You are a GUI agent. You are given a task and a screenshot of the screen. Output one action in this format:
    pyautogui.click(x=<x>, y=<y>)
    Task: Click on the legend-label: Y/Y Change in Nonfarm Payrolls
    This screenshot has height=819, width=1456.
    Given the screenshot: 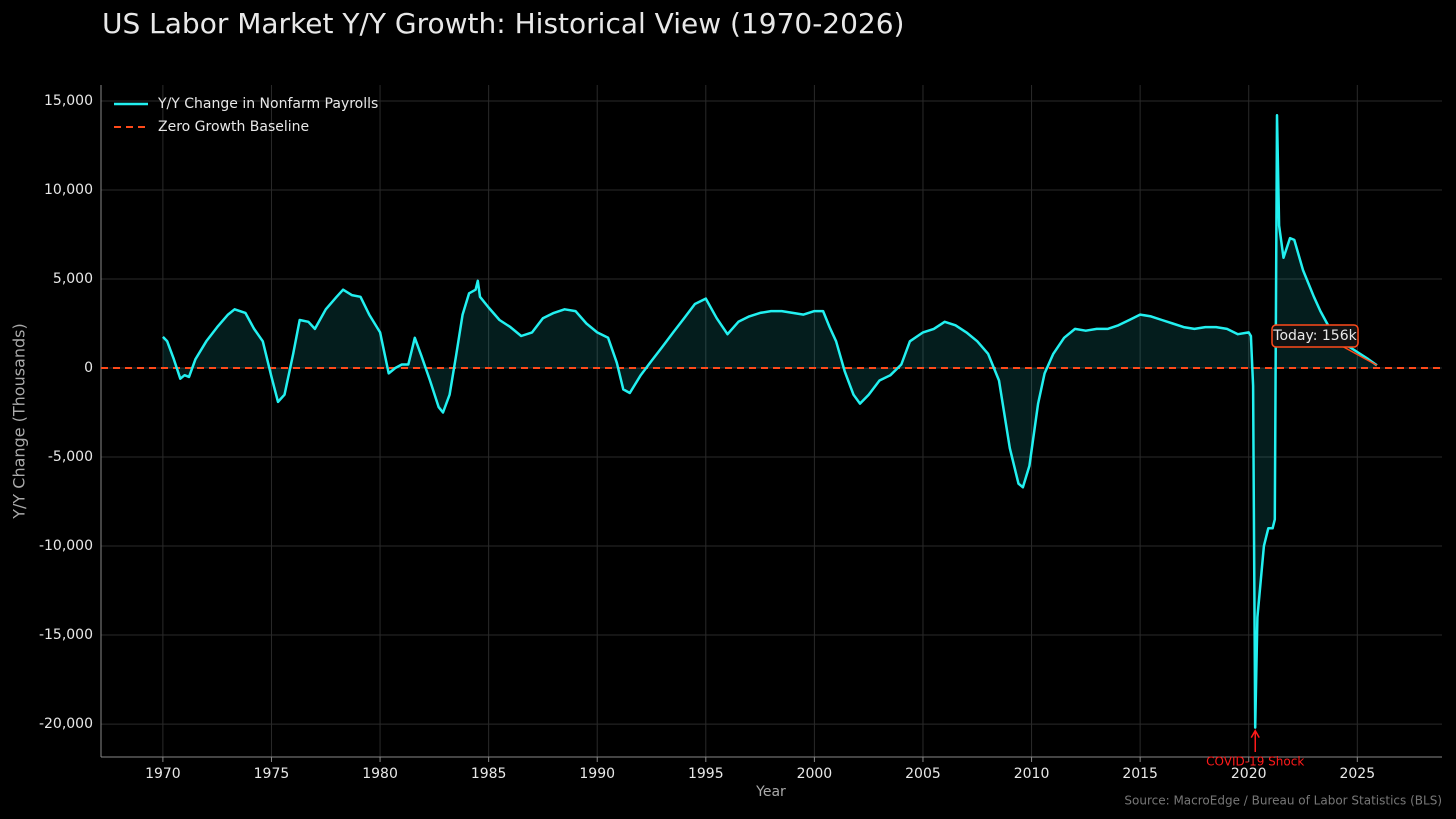 What is the action you would take?
    pyautogui.click(x=267, y=104)
    